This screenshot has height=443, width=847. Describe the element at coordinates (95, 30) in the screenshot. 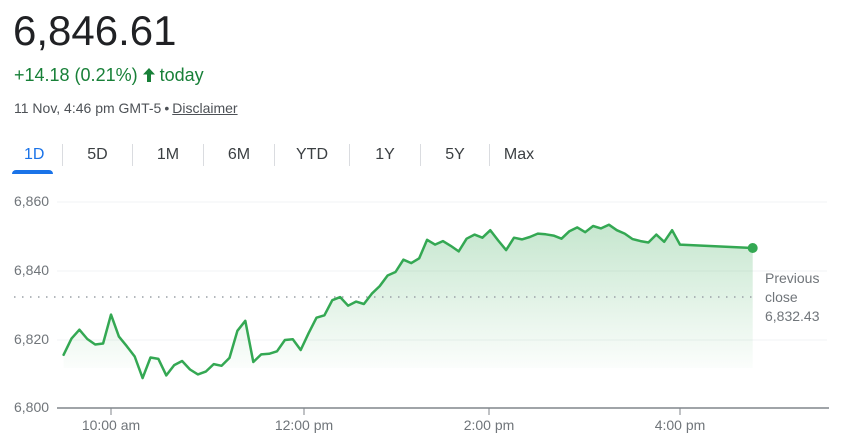

I see `current-price: 6,846.61` at that location.